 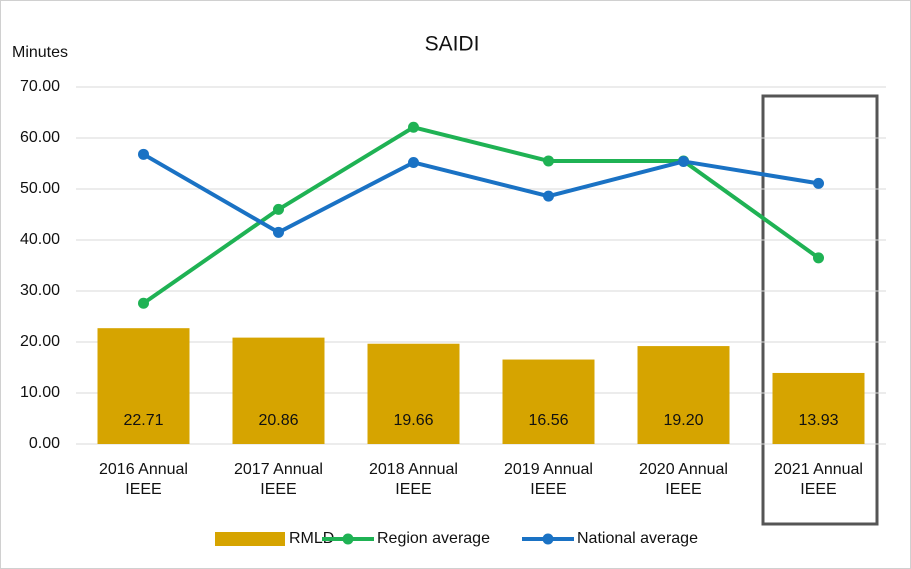 What do you see at coordinates (433, 538) in the screenshot?
I see `legend-label: Region average` at bounding box center [433, 538].